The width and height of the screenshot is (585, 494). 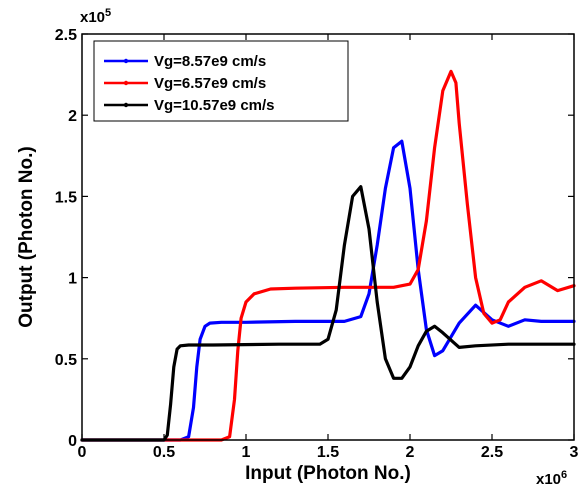 I want to click on y-tick-label: 1.5, so click(x=66, y=197).